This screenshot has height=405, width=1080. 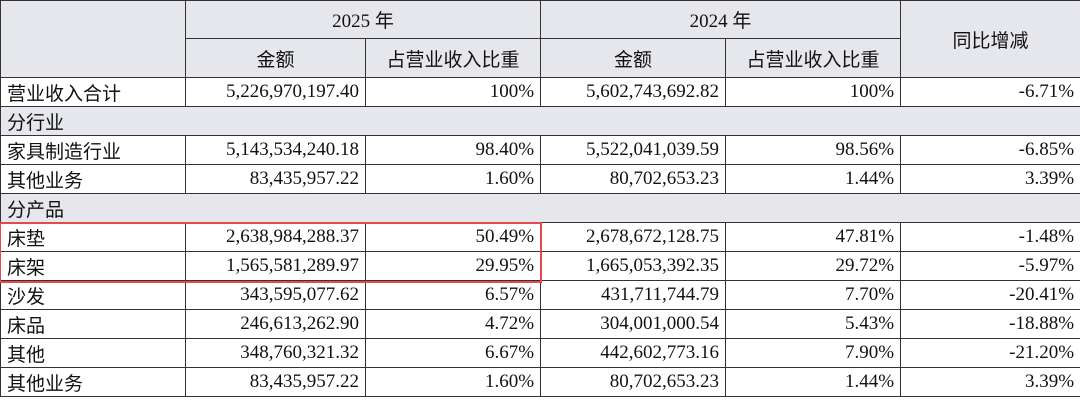 What do you see at coordinates (93, 353) in the screenshot?
I see `row-label: 其他` at bounding box center [93, 353].